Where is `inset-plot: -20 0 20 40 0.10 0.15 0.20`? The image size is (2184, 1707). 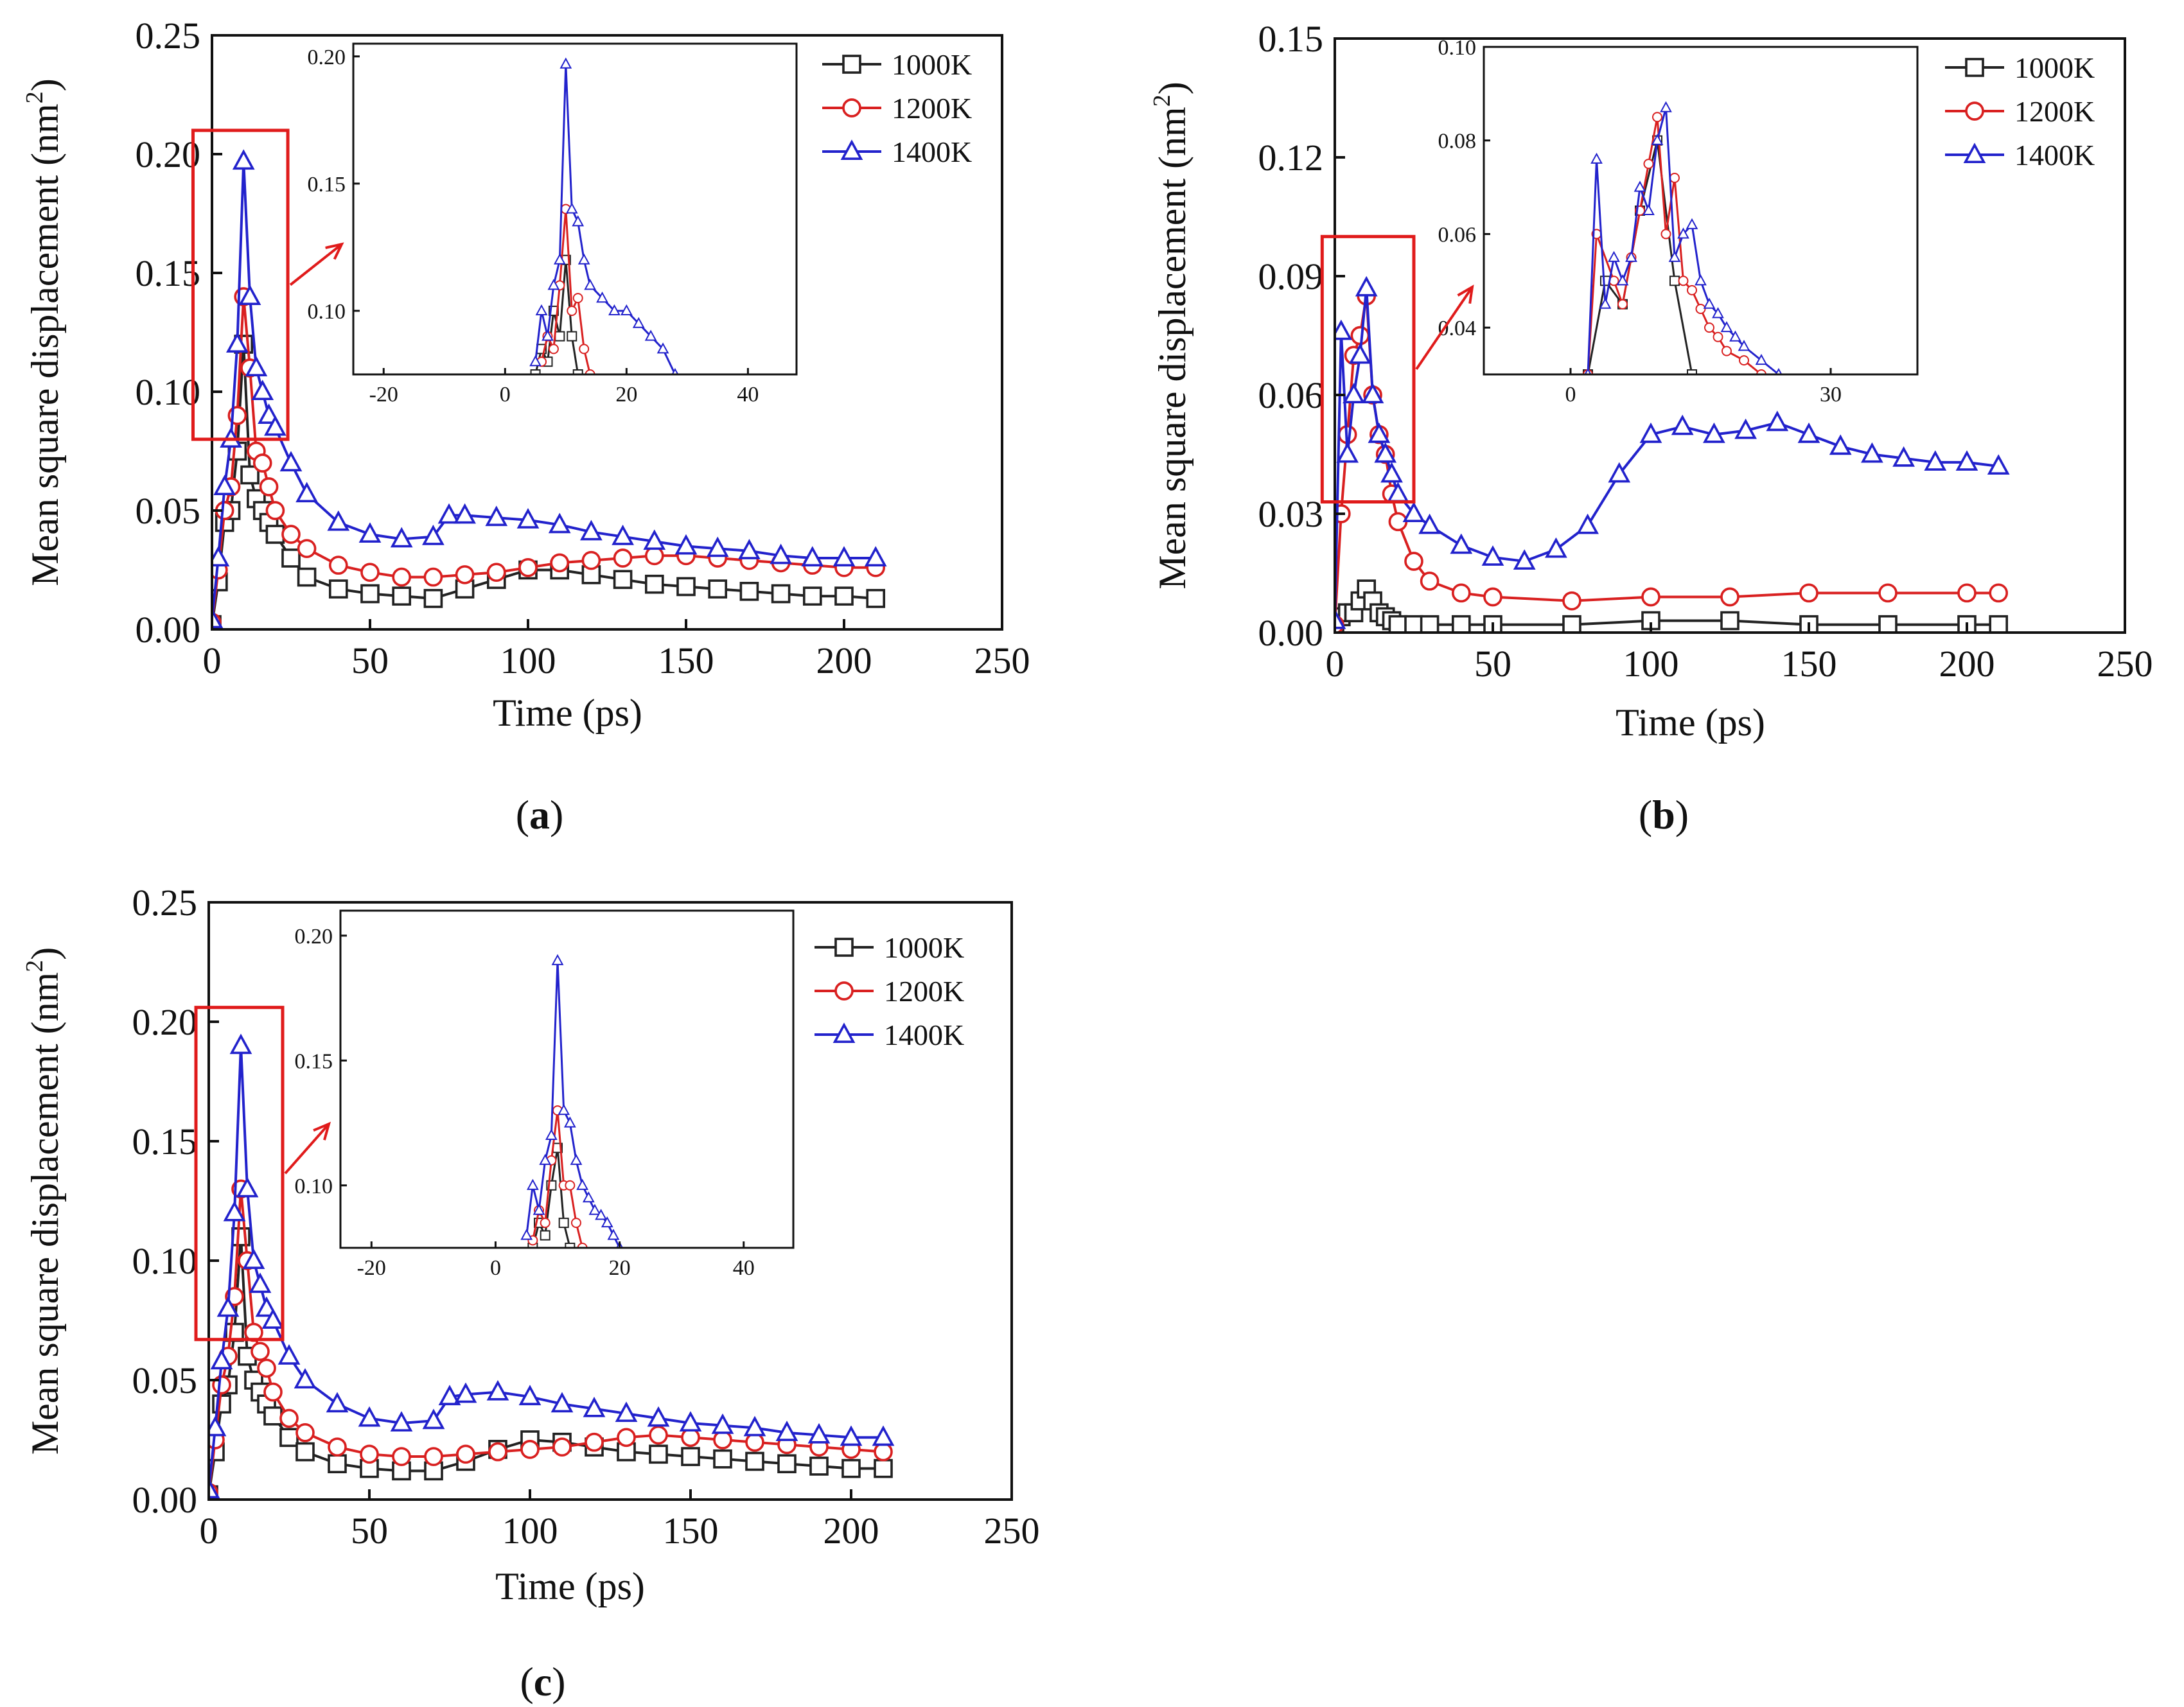 inset-plot: -20 0 20 40 0.10 0.15 0.20 is located at coordinates (545, 1094).